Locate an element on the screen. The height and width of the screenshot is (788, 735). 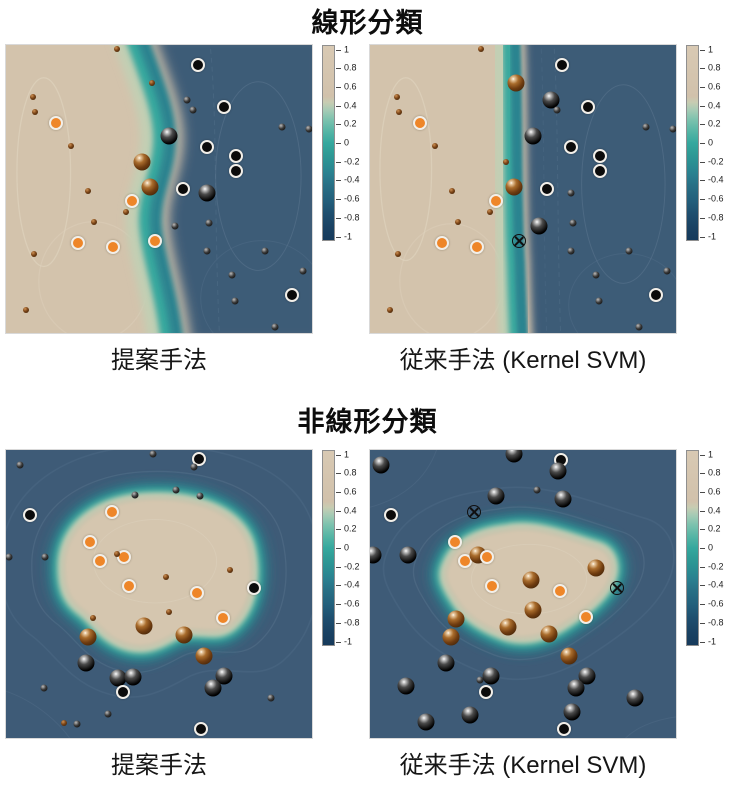
captions-linear: 提案手法 従来手法 (Kernel SVM) is located at coordinates (367, 356).